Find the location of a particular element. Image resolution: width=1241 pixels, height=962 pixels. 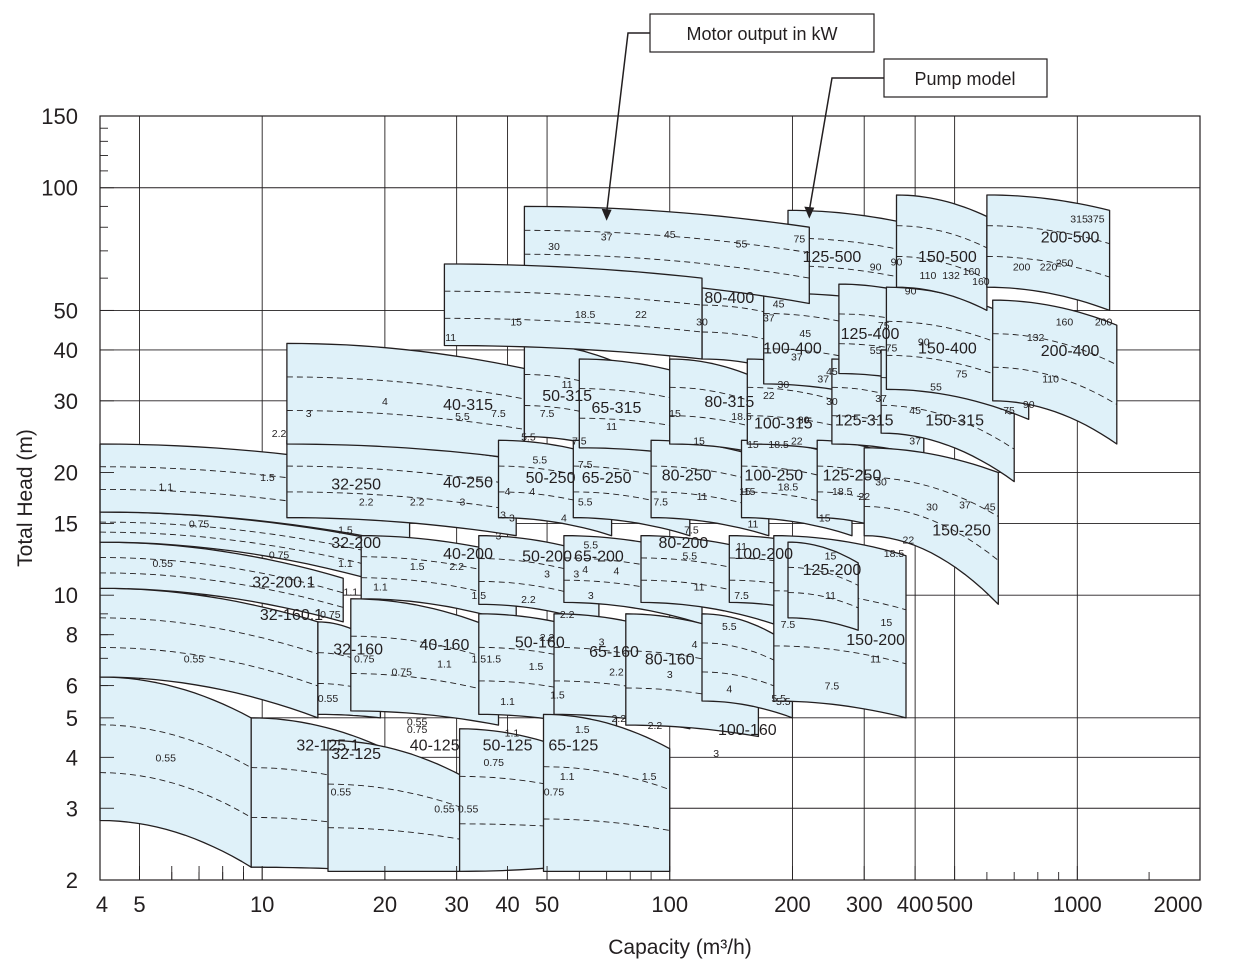

x-tick-label: 4 is located at coordinates (102, 904).